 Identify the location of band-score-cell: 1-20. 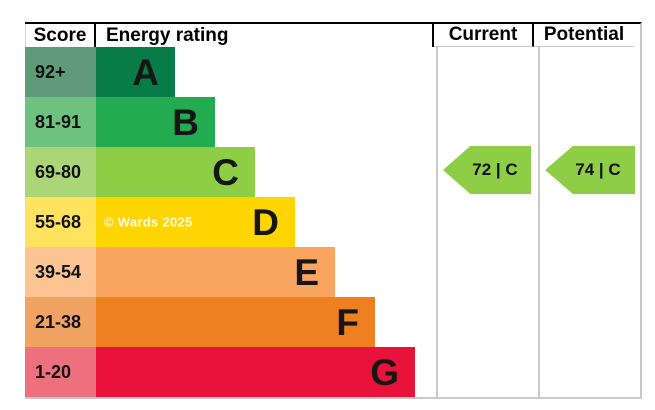
(60, 372).